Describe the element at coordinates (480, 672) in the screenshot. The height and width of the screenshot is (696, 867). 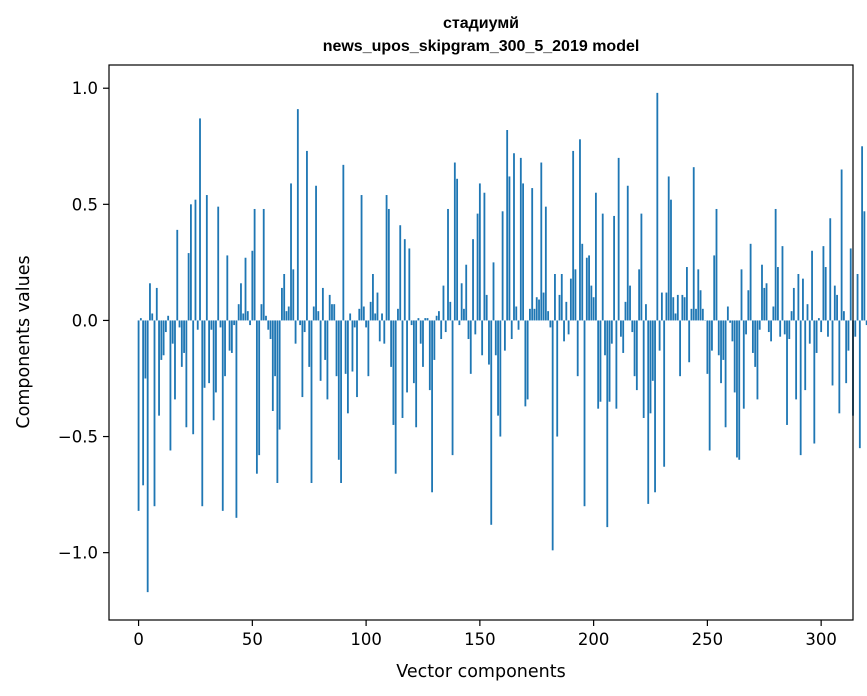
I see `x-axis-label: Vector components` at that location.